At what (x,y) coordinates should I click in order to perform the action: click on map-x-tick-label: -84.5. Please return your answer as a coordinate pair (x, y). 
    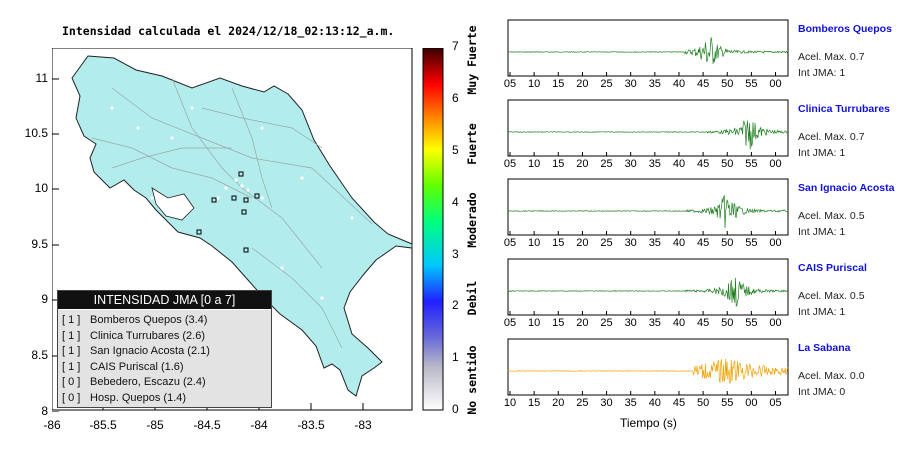
    Looking at the image, I should click on (207, 425).